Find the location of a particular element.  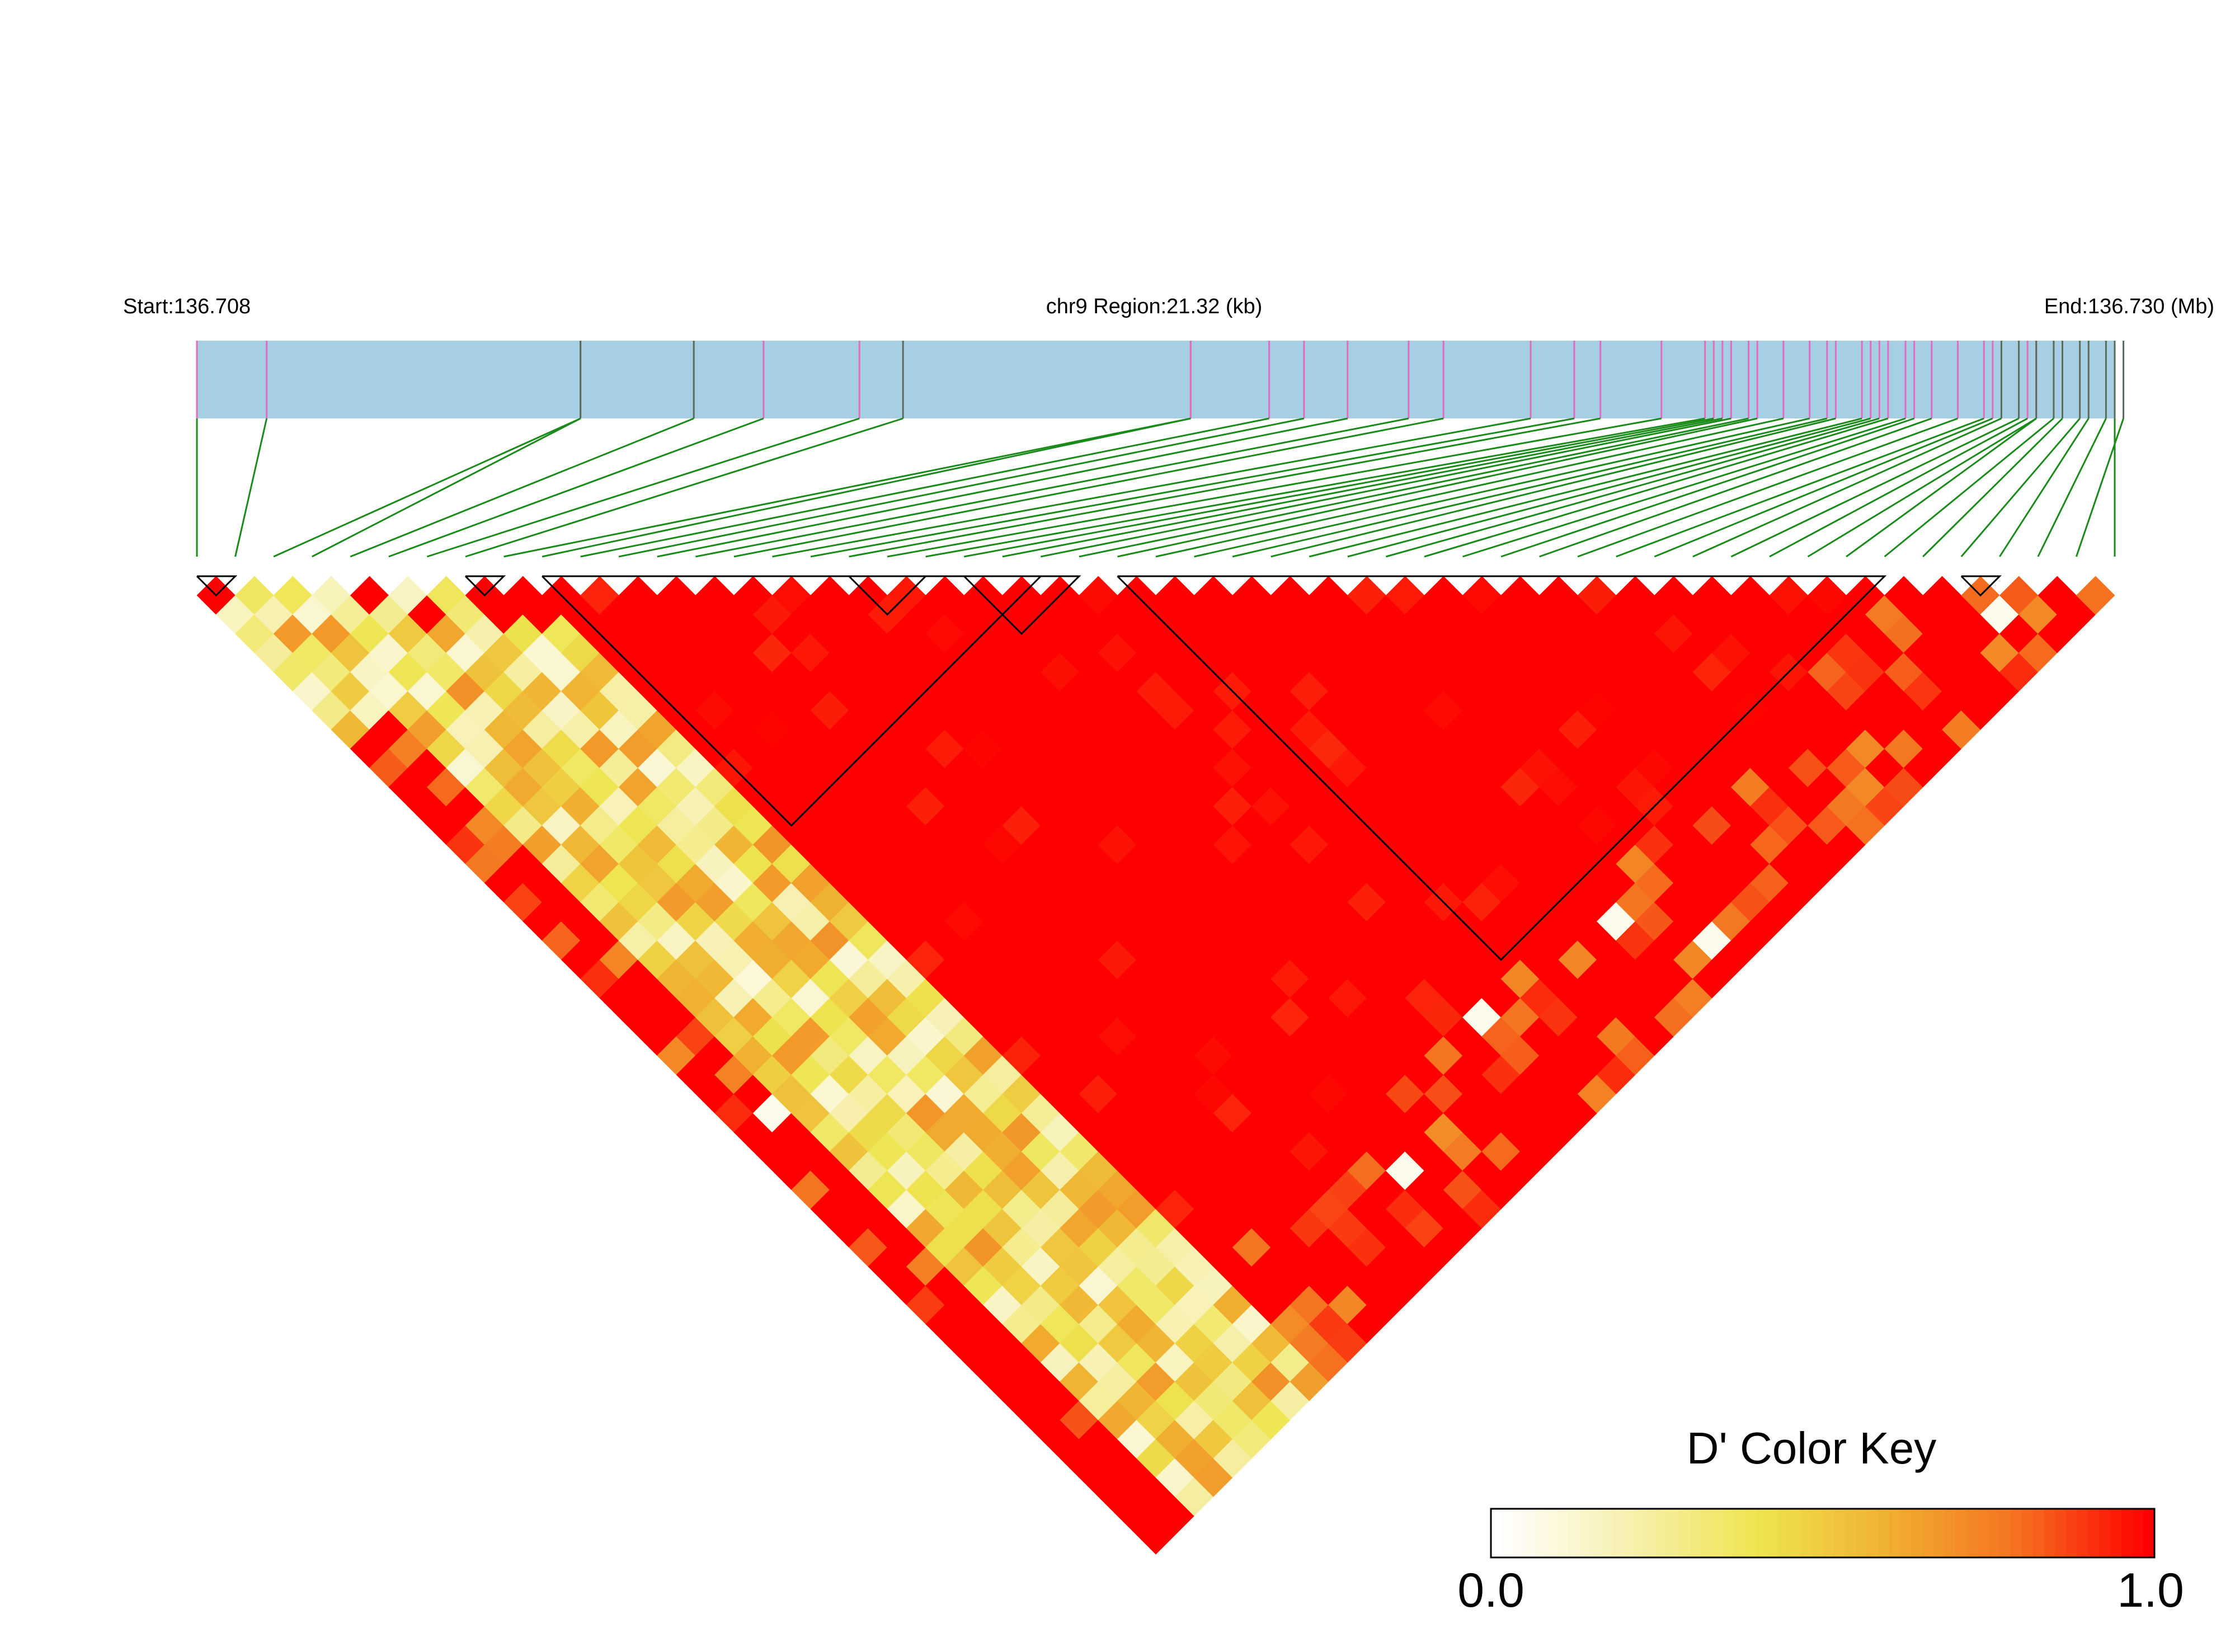

start-label: Start:136.708 is located at coordinates (187, 306).